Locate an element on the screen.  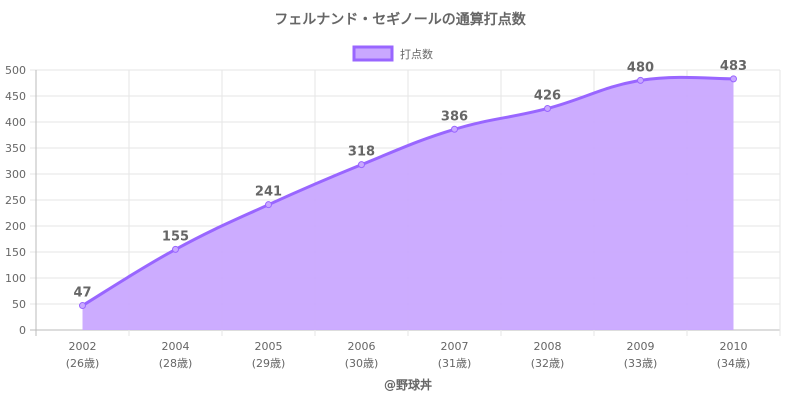
chart-title: フェルナンド・セギノールの通算打点数 is located at coordinates (400, 19).